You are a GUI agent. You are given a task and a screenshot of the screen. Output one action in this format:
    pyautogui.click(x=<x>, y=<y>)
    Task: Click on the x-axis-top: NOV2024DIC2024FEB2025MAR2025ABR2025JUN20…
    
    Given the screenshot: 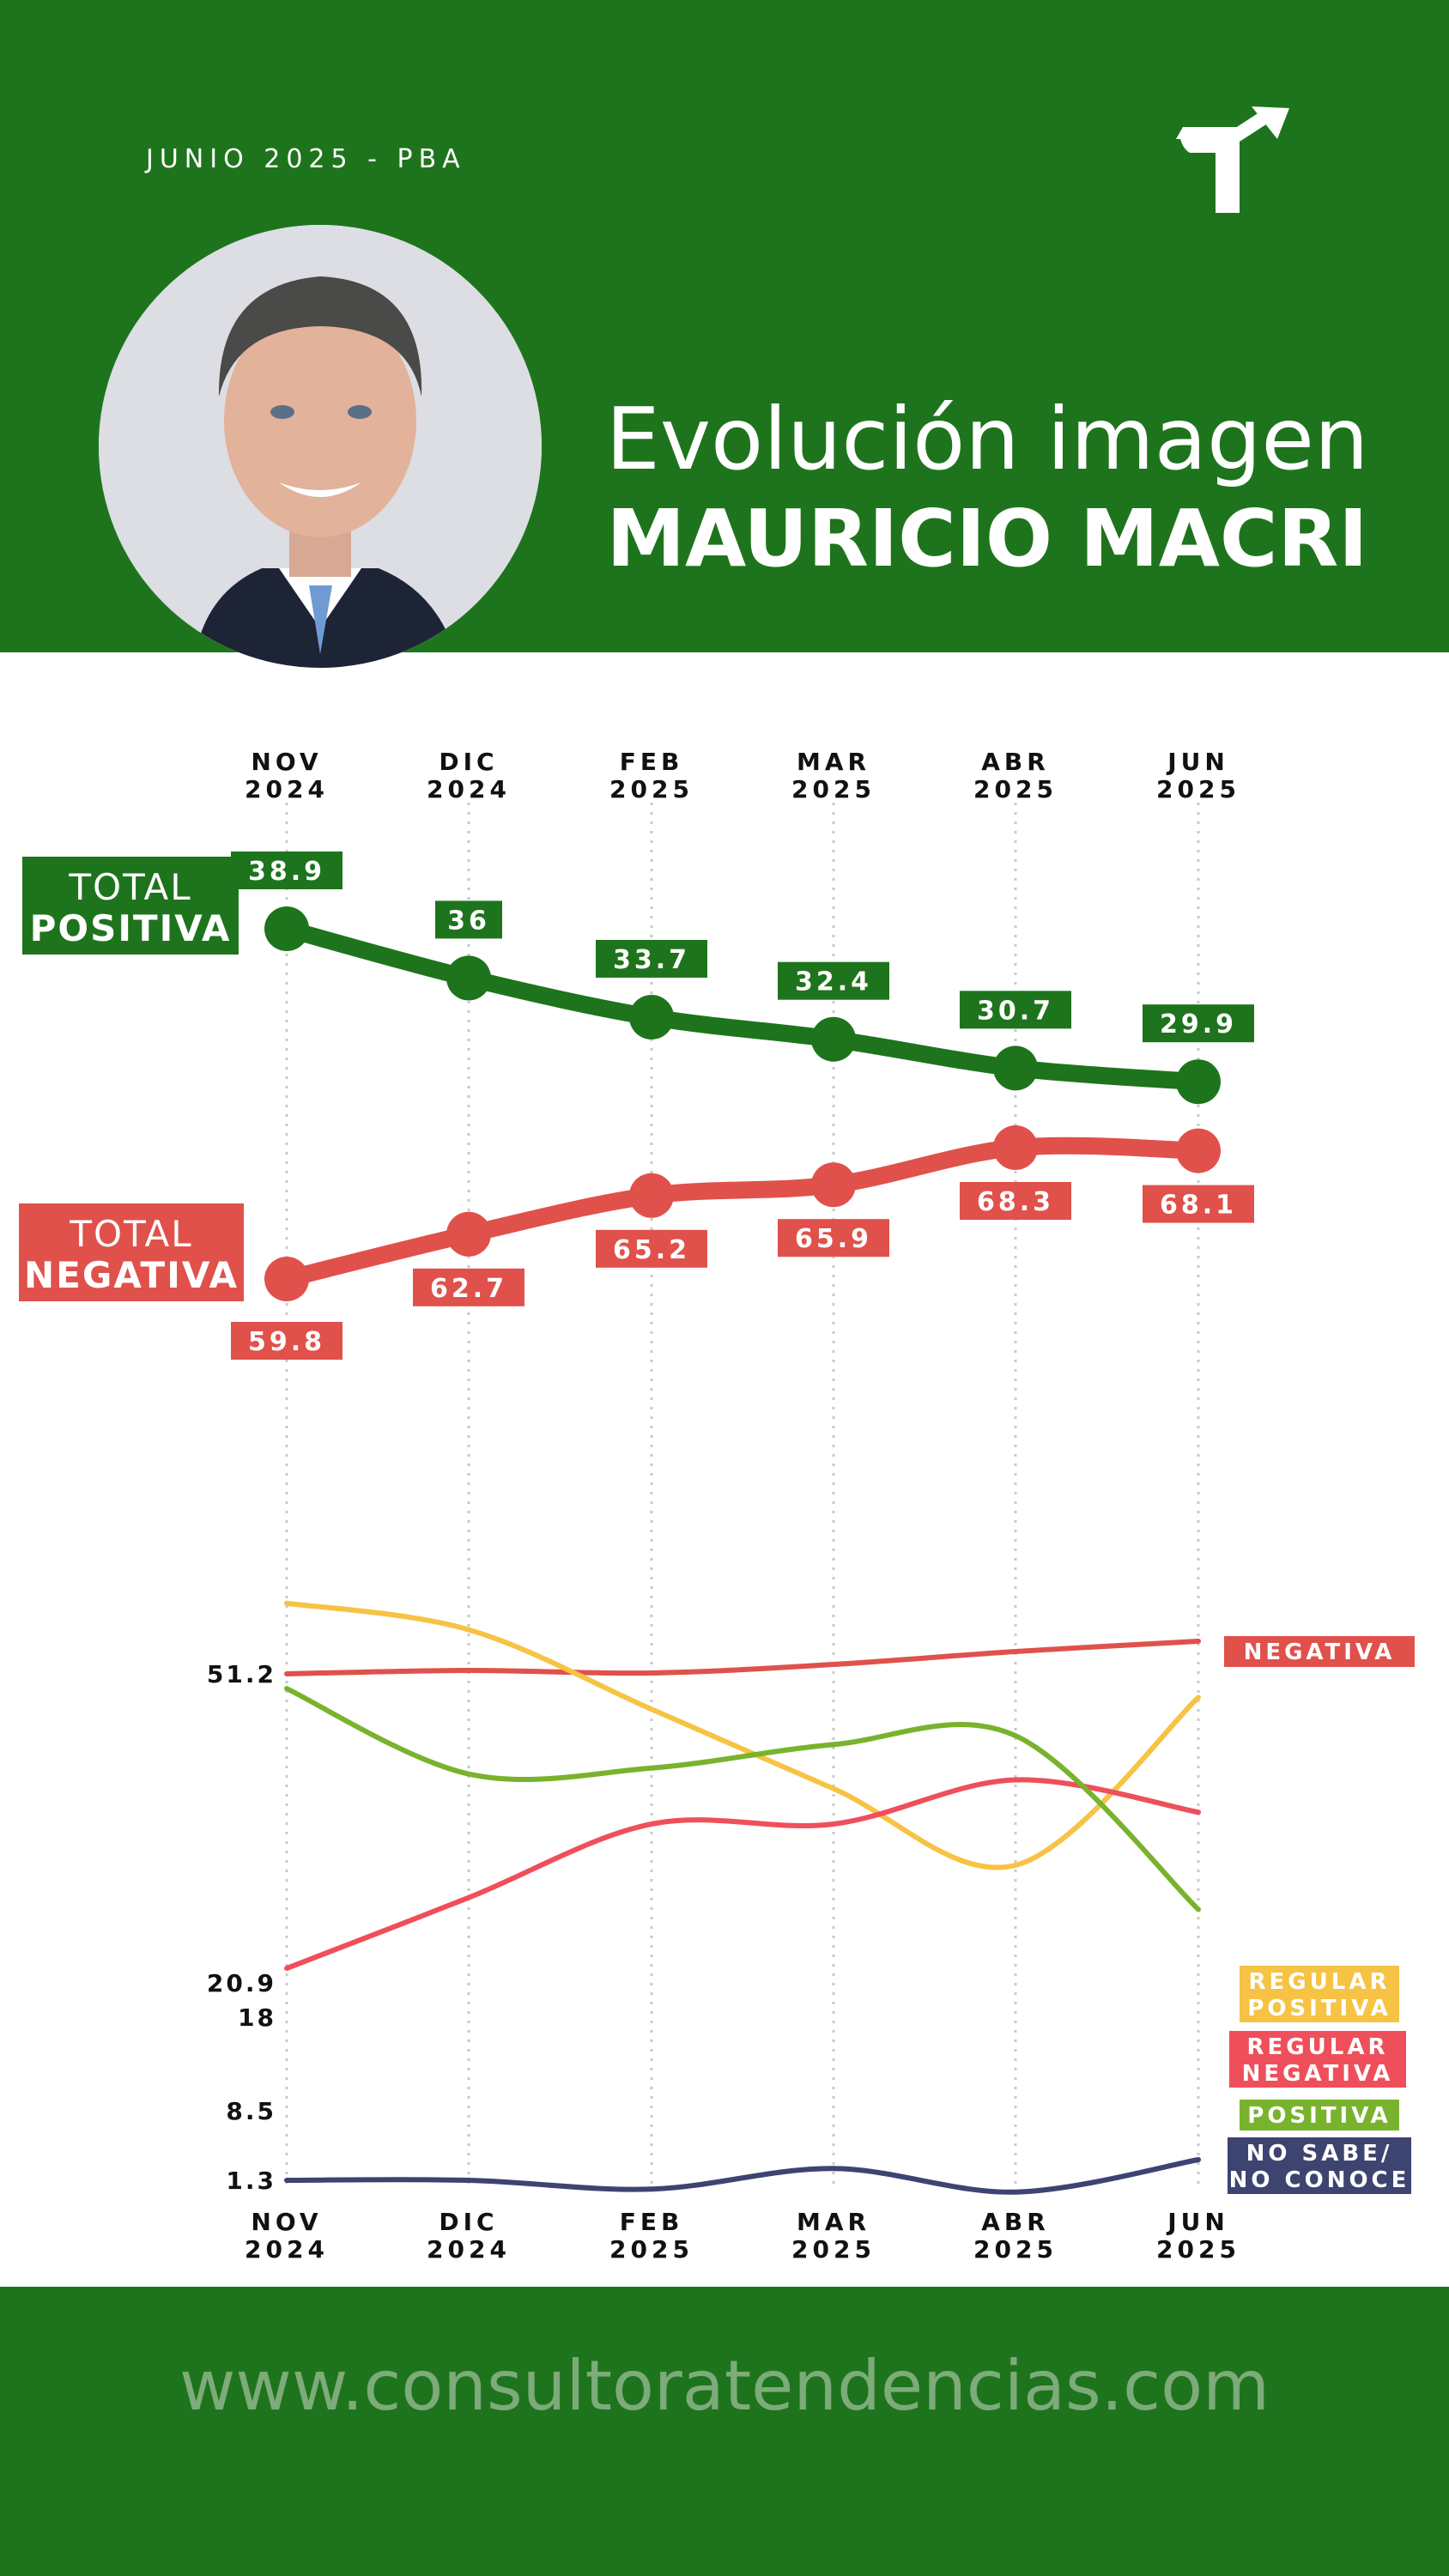 What is the action you would take?
    pyautogui.click(x=742, y=775)
    